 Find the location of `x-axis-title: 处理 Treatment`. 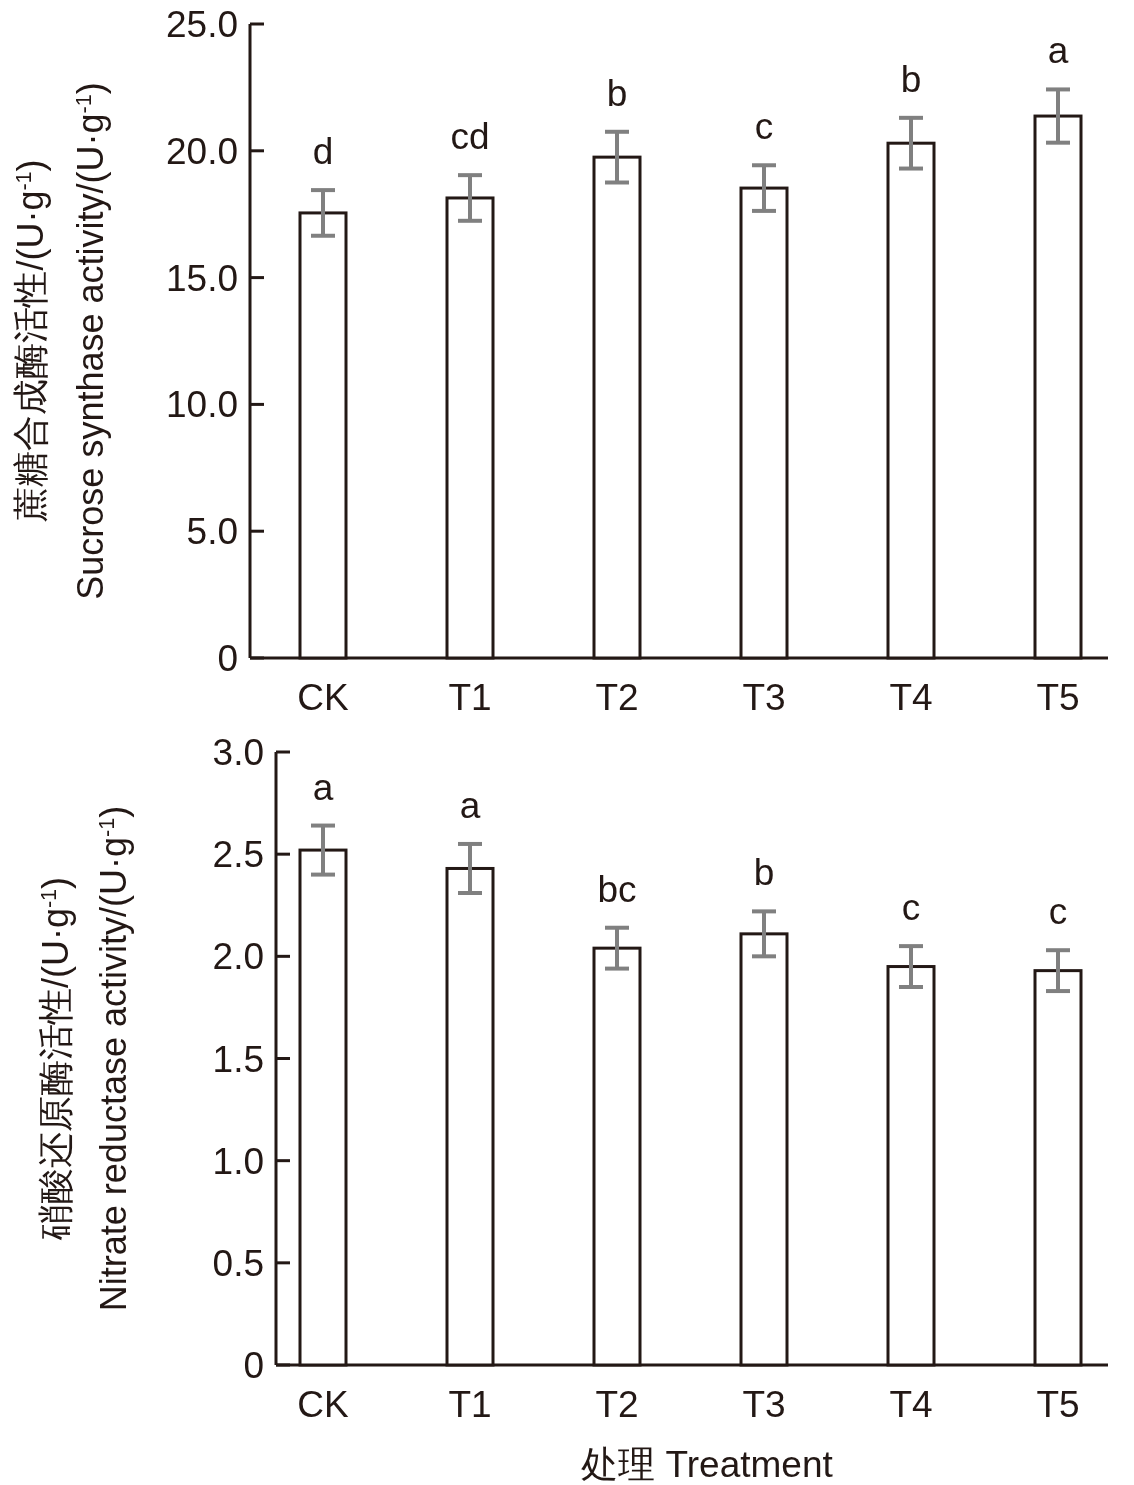

x-axis-title: 处理 Treatment is located at coordinates (707, 1464).